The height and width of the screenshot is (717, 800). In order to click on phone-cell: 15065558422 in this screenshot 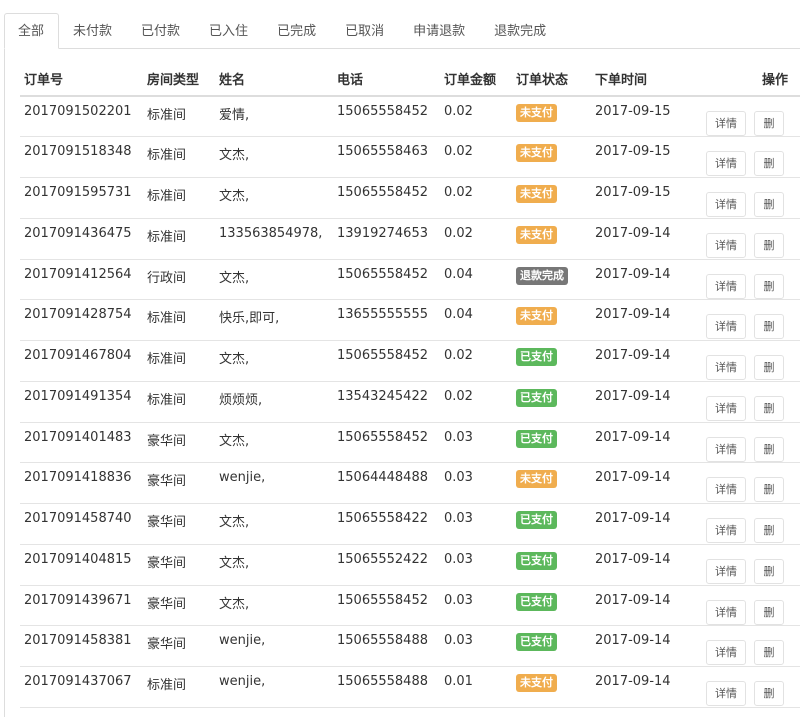, I will do `click(386, 524)`.